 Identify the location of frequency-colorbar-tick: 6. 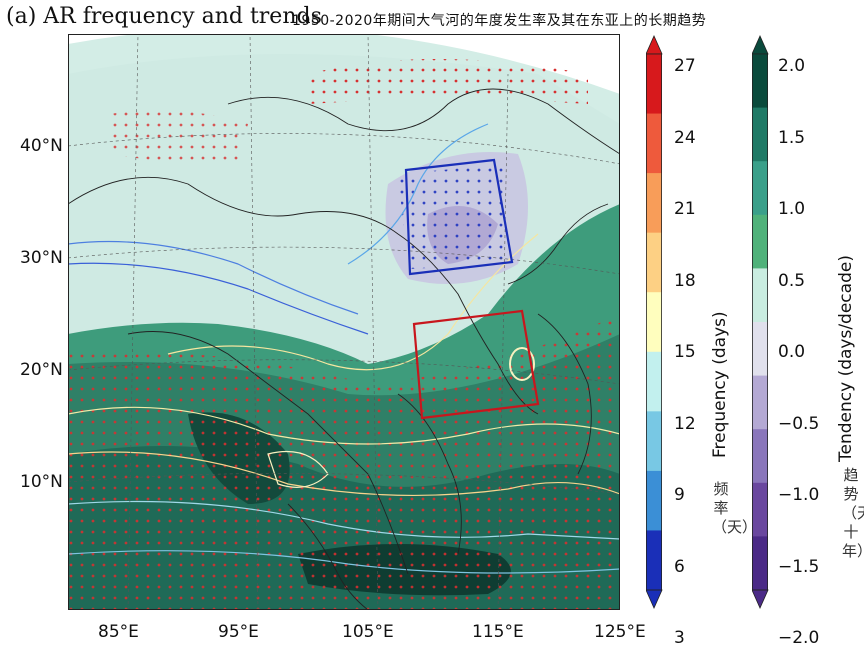
(679, 566).